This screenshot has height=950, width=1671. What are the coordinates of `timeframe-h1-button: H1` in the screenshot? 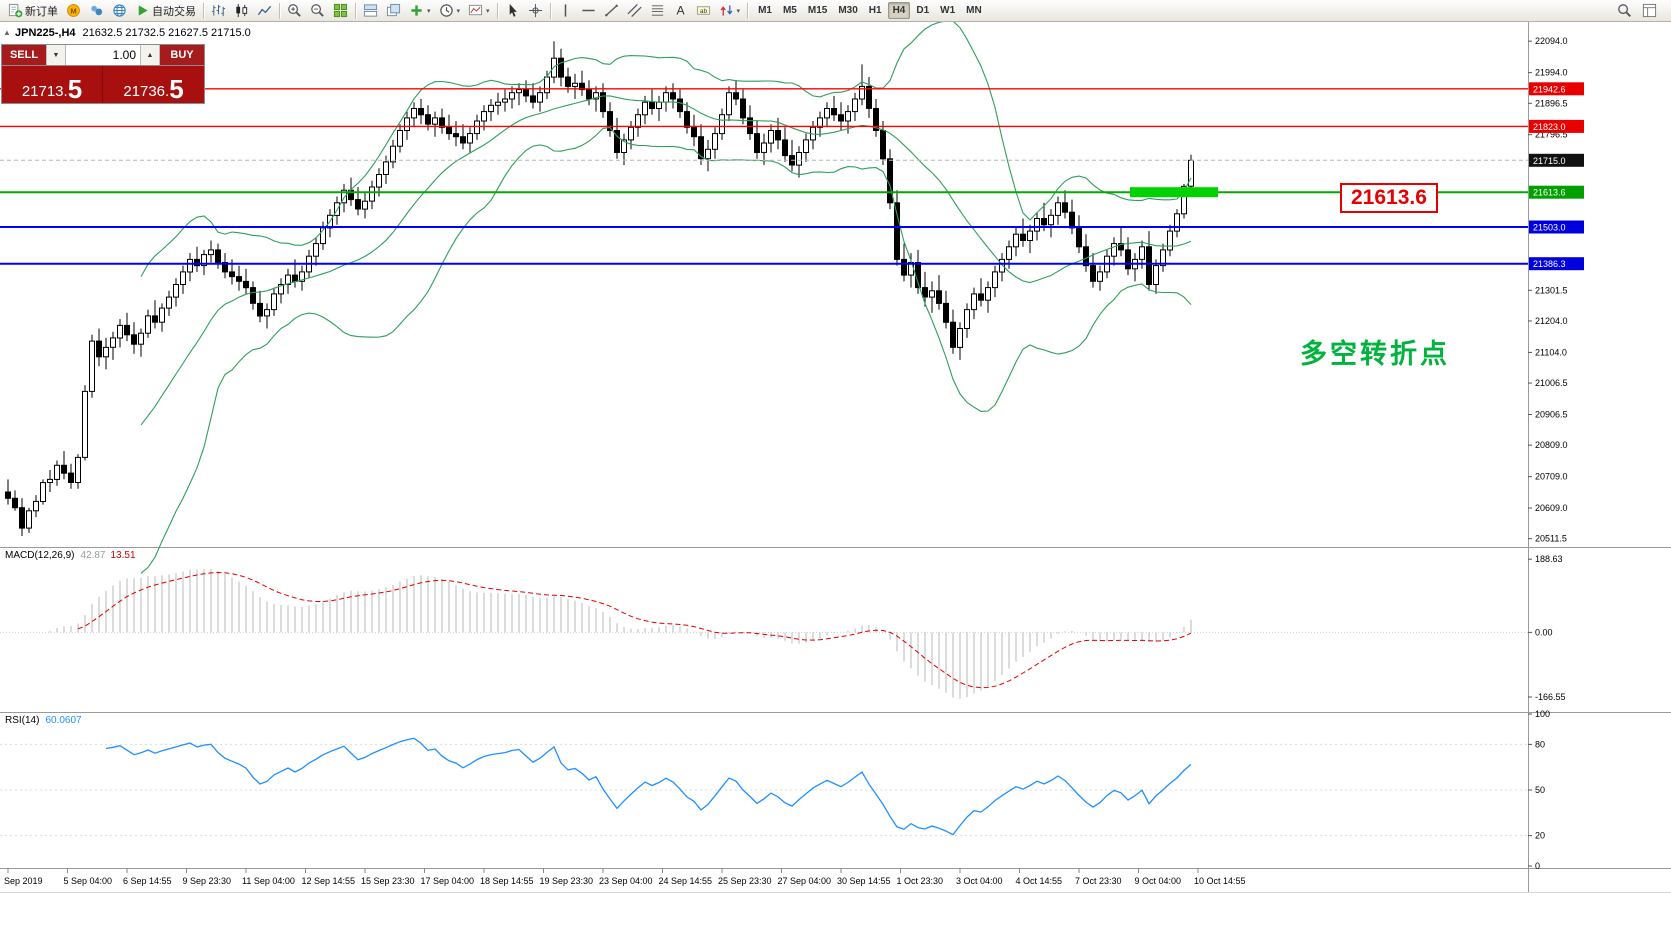 It's located at (875, 10).